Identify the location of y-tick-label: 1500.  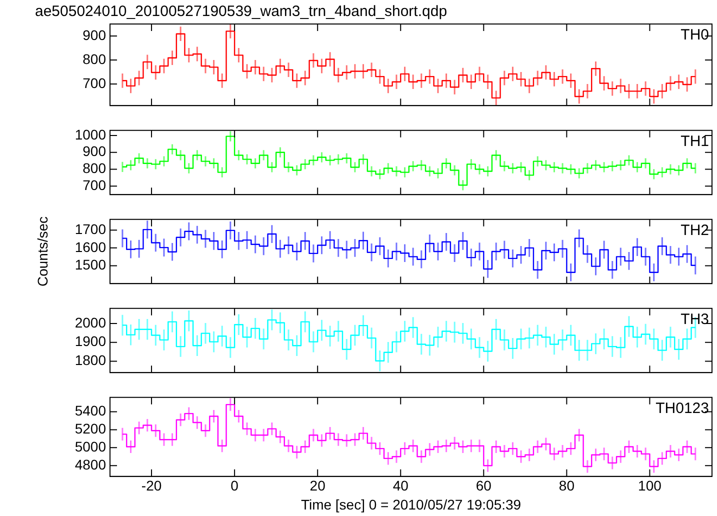
(90, 264).